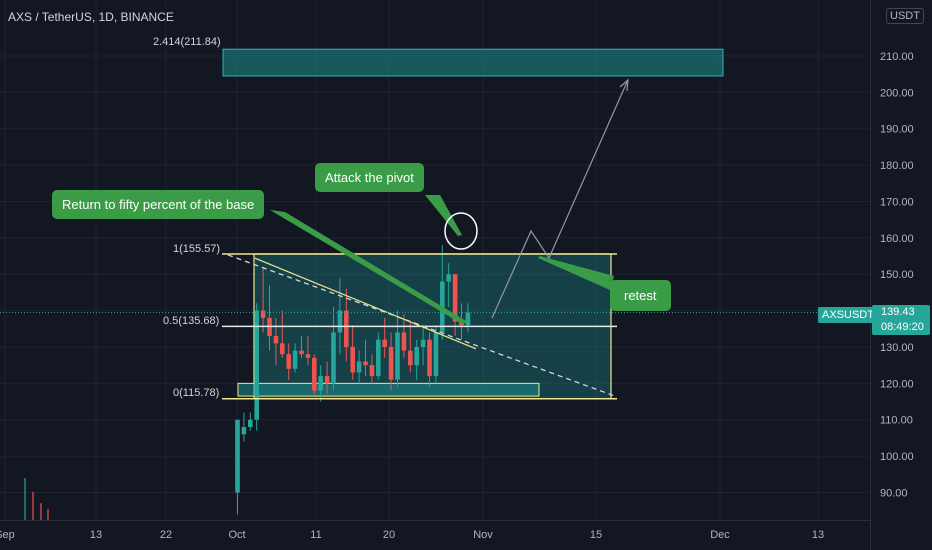 Image resolution: width=932 pixels, height=550 pixels. I want to click on volume-bars, so click(36, 499).